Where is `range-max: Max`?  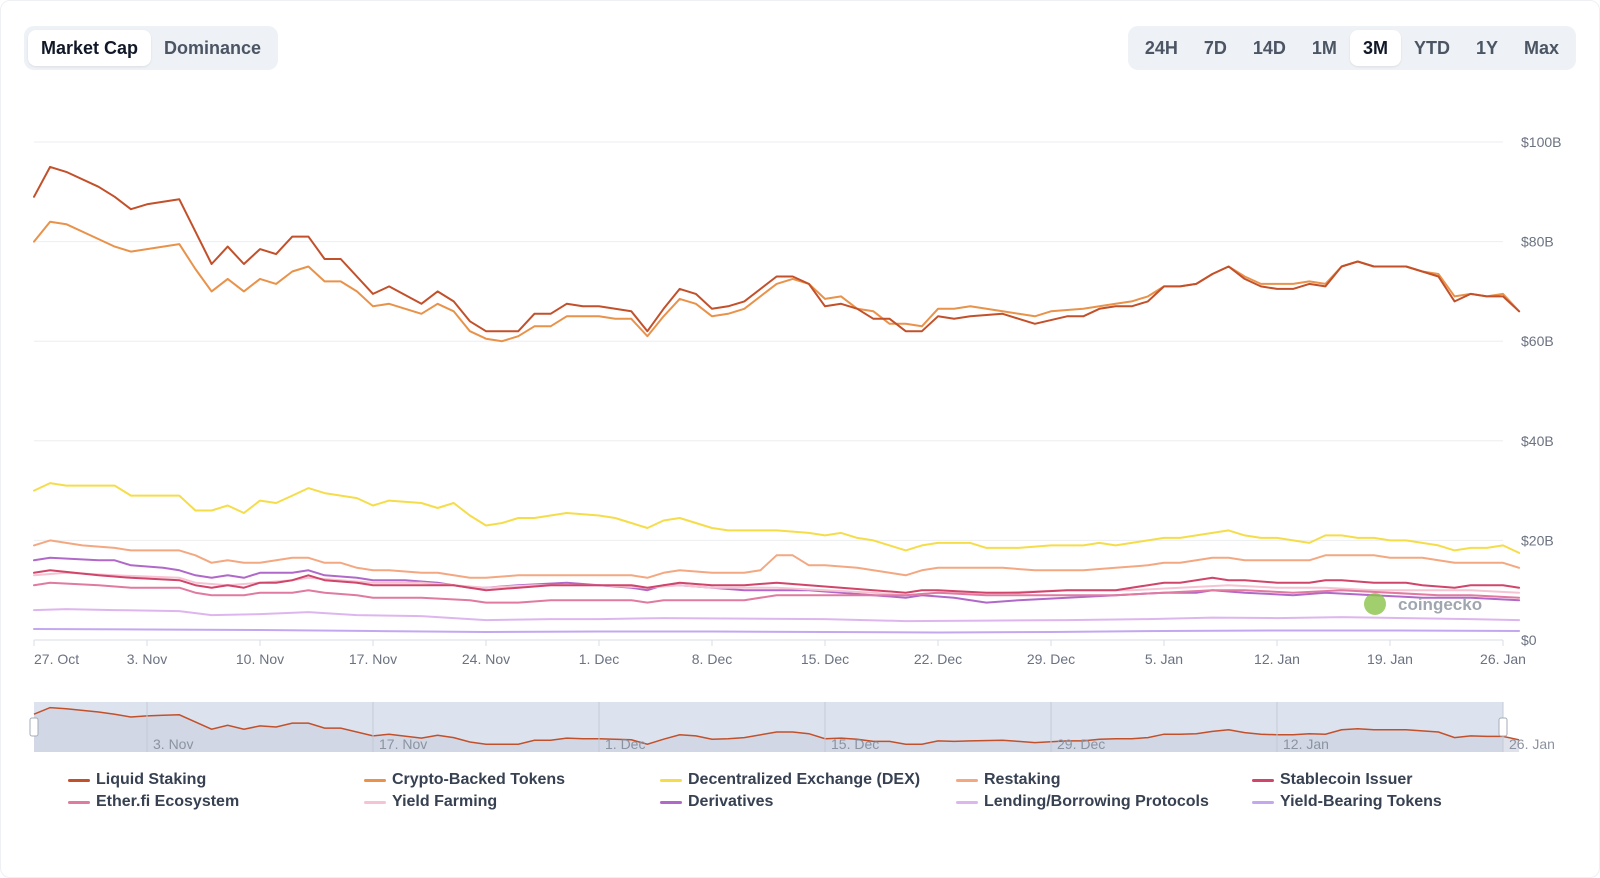 range-max: Max is located at coordinates (1541, 47).